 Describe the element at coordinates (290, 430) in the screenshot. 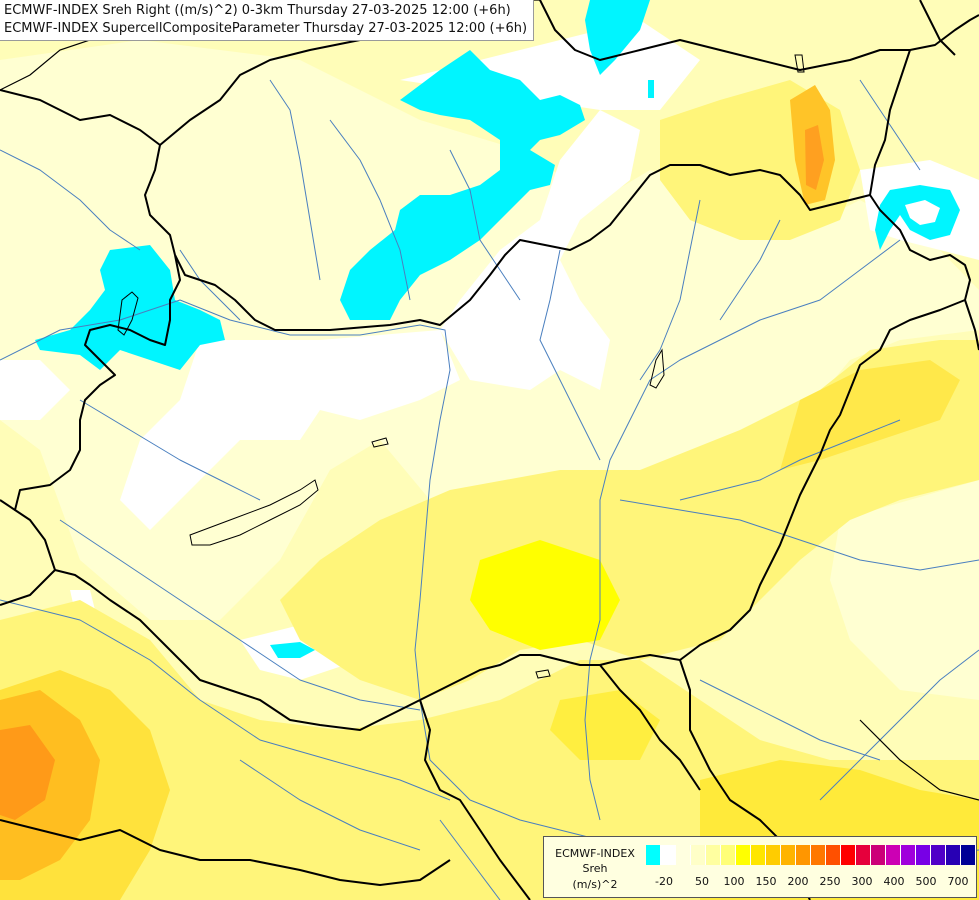

I see `field-white-region-west` at that location.